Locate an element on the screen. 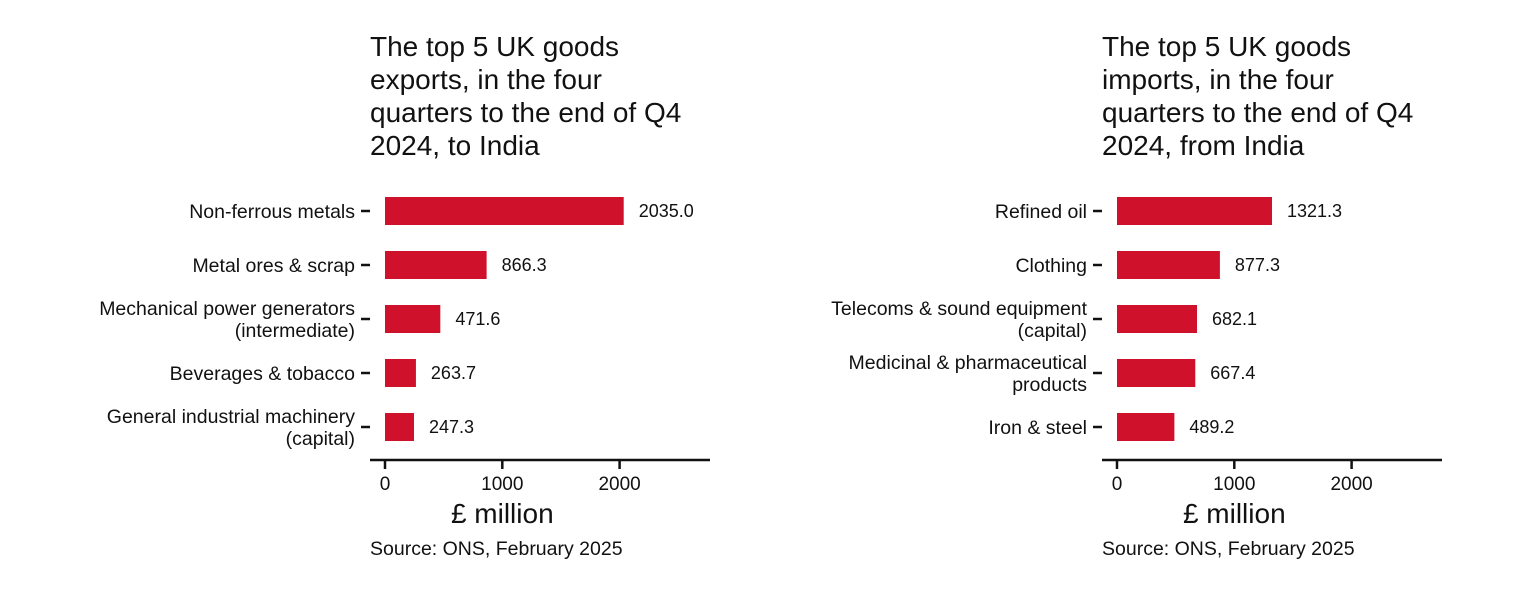 This screenshot has width=1515, height=611. category-label: Refined oil is located at coordinates (1041, 212).